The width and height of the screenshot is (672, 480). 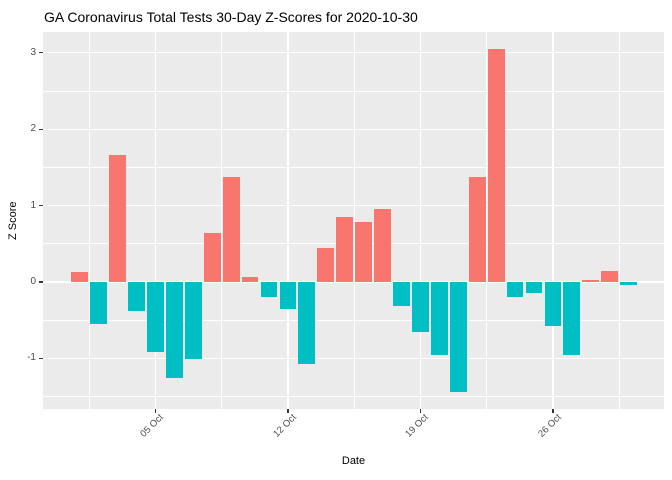 I want to click on y-tick-label: 0, so click(x=33, y=281).